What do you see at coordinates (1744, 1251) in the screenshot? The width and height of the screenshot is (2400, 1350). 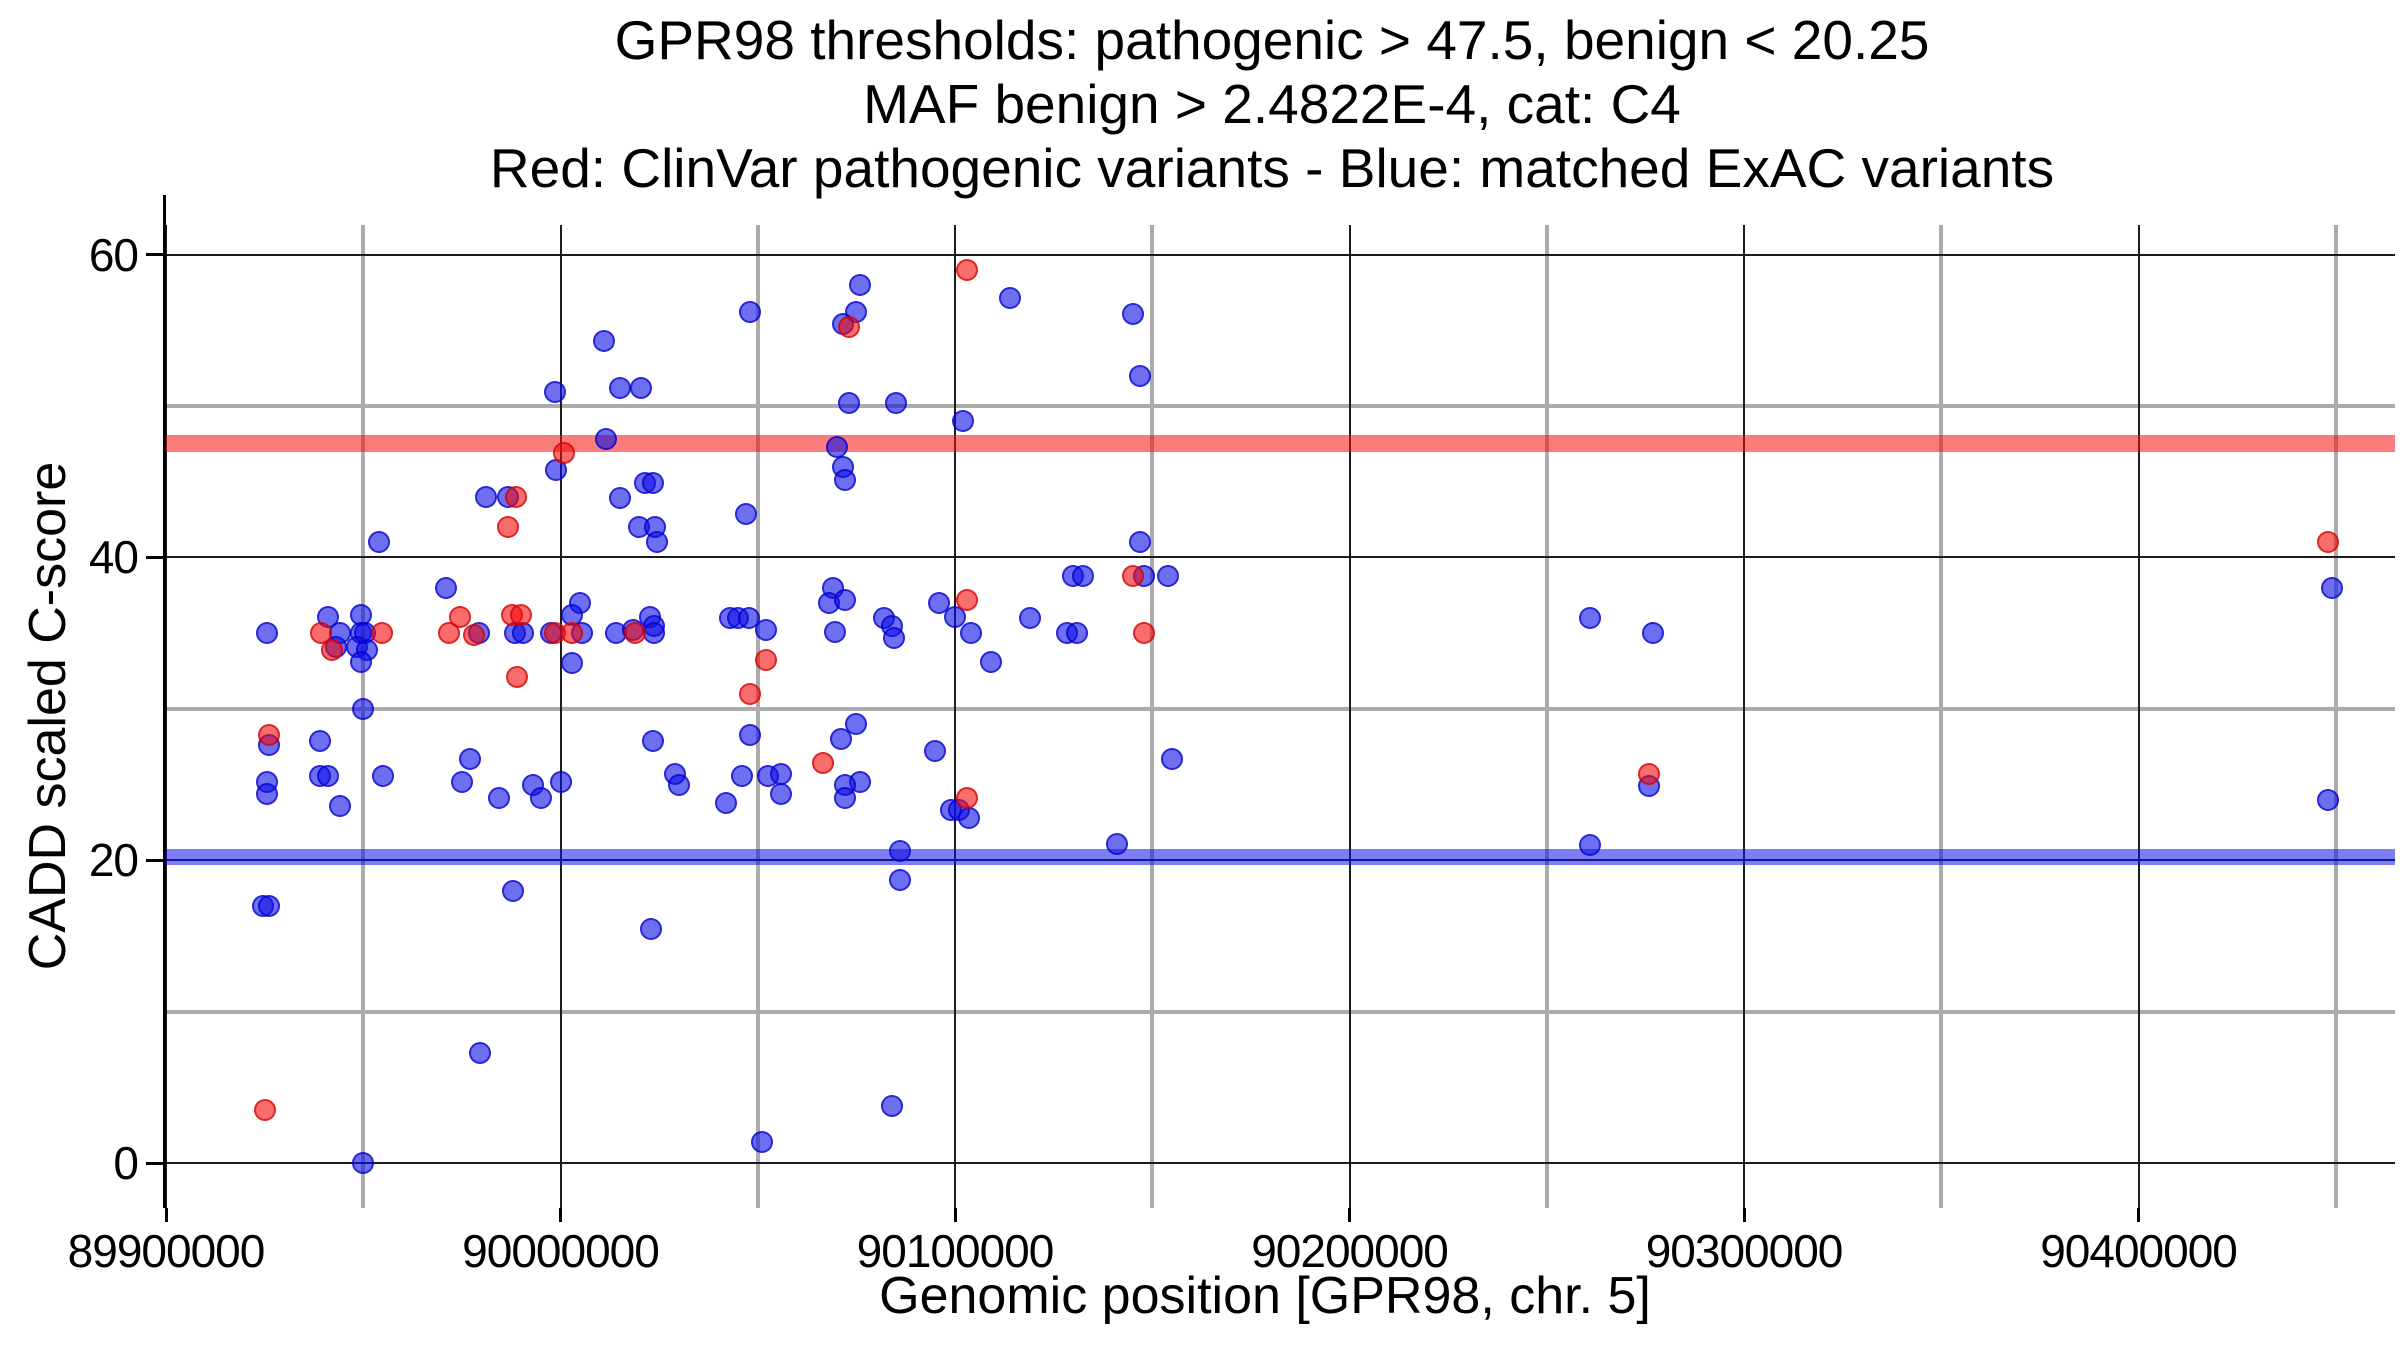 I see `x-tick-label: 90300000` at bounding box center [1744, 1251].